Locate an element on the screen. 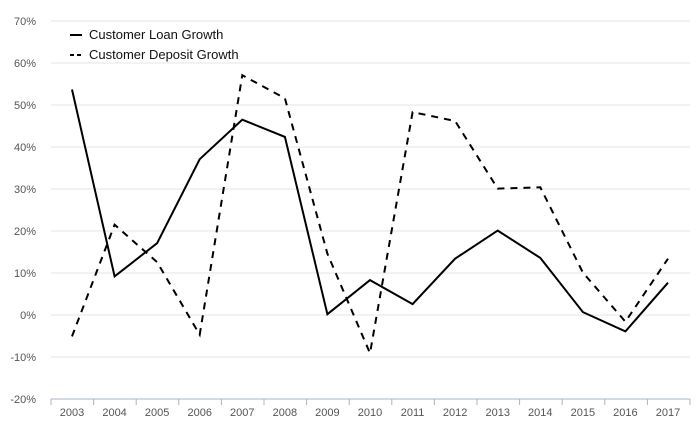 This screenshot has height=433, width=700. y-tick-label: 20% is located at coordinates (25, 232).